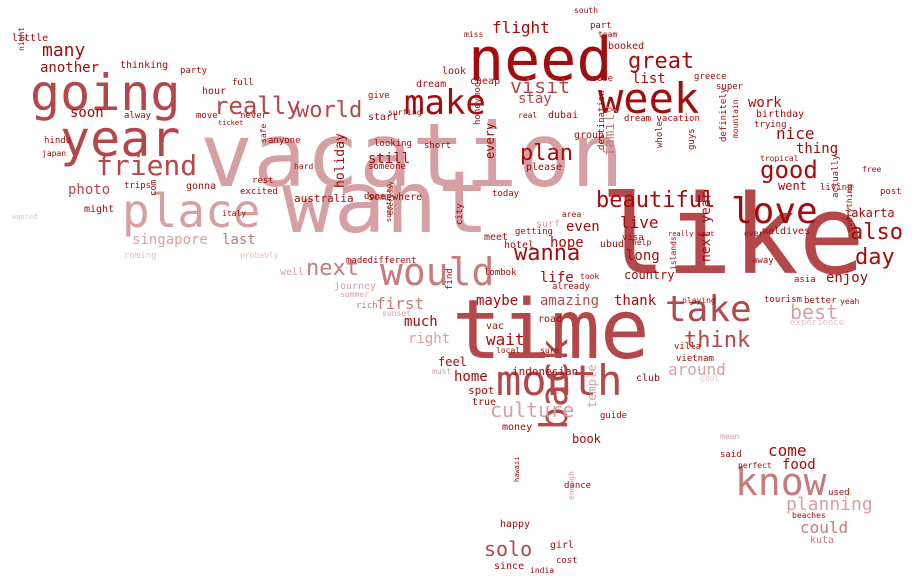 This screenshot has width=920, height=581. What do you see at coordinates (562, 545) in the screenshot?
I see `cloud-word-girl: girl` at bounding box center [562, 545].